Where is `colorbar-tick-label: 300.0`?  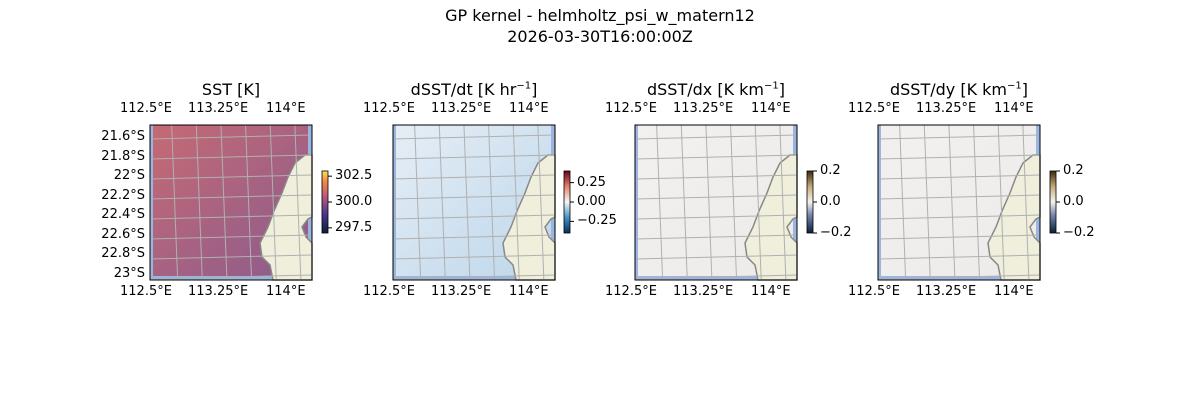
colorbar-tick-label: 300.0 is located at coordinates (354, 201).